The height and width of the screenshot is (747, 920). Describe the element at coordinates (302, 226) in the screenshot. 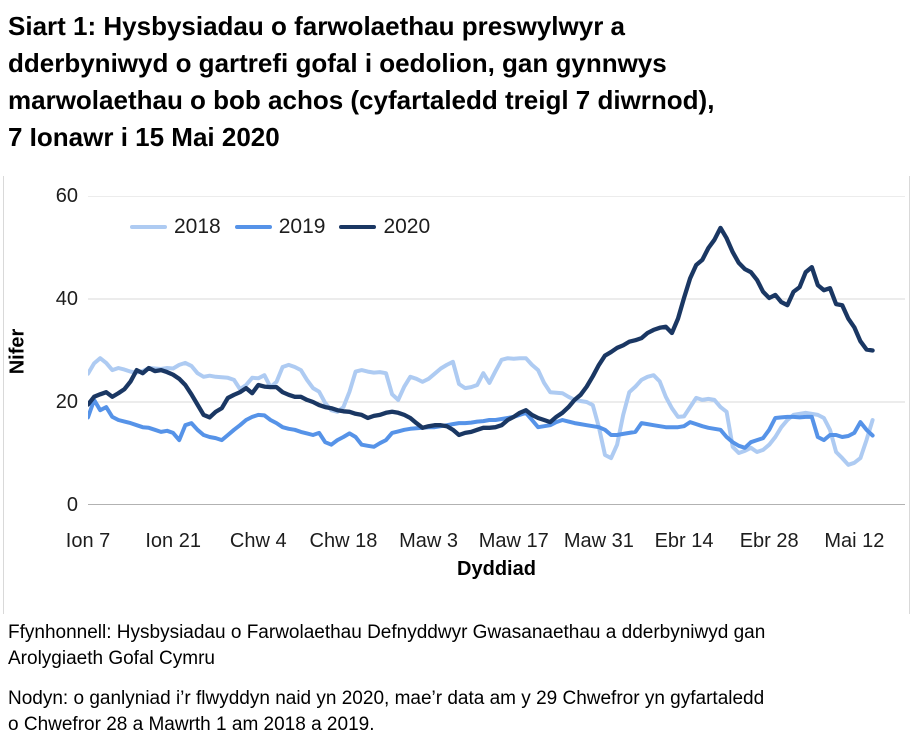

I see `legend-label-2019: 2019` at that location.